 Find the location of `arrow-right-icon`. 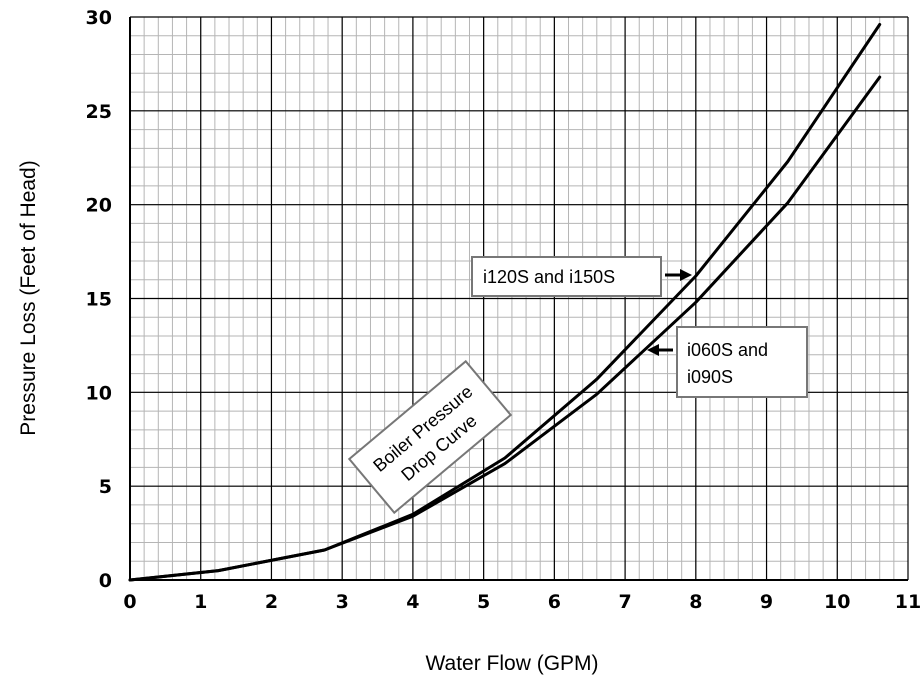

arrow-right-icon is located at coordinates (686, 275).